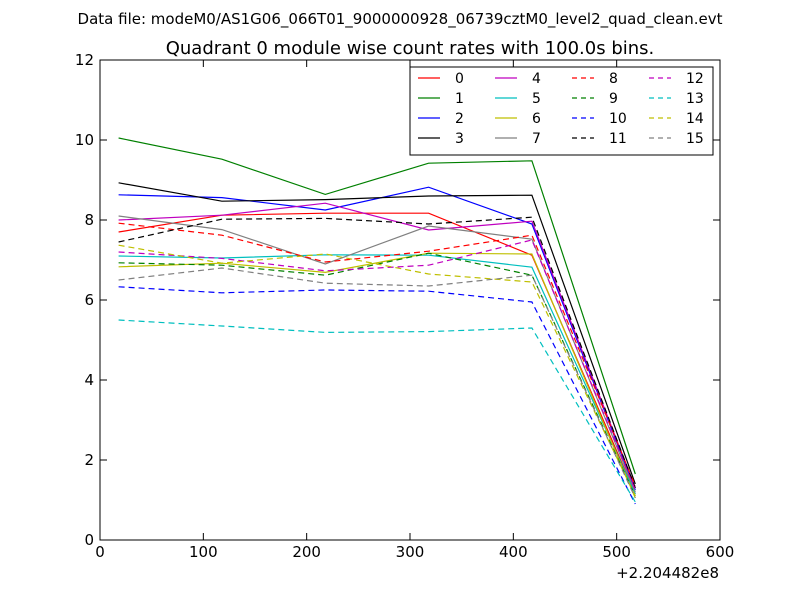  What do you see at coordinates (100, 552) in the screenshot?
I see `x-tick-label: 0` at bounding box center [100, 552].